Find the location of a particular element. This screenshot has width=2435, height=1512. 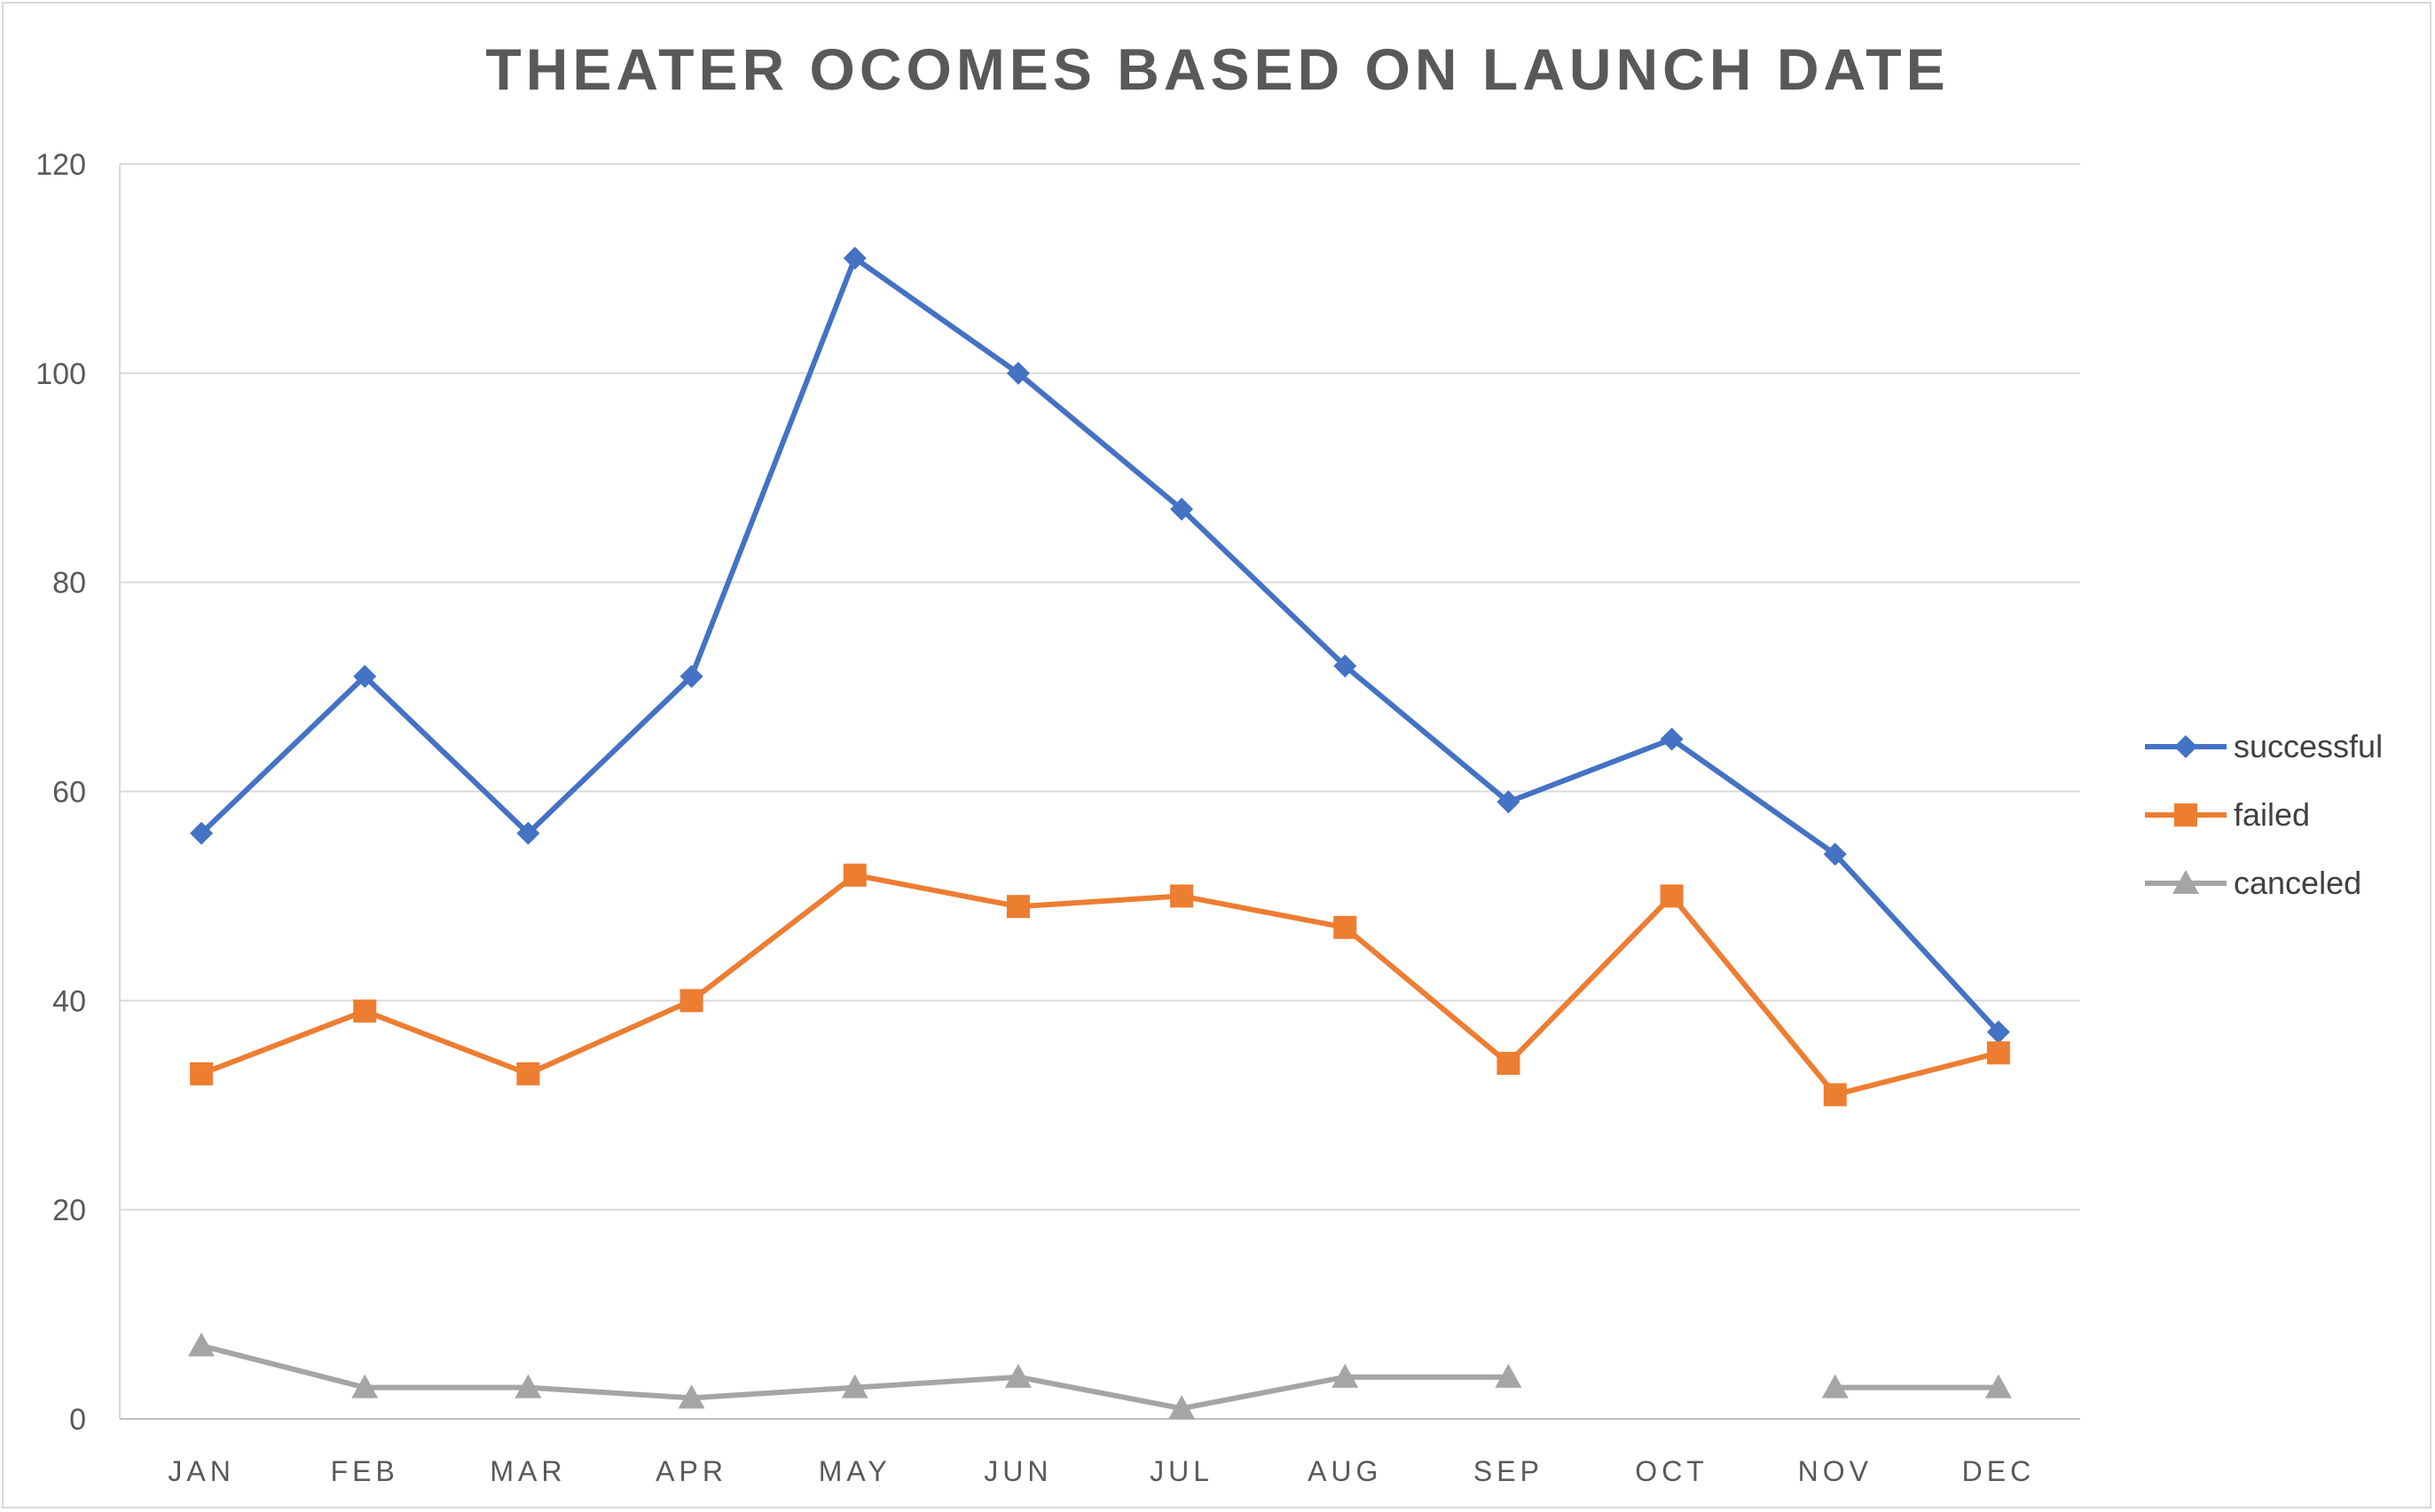

y-tick-label: 0 is located at coordinates (77, 1420).